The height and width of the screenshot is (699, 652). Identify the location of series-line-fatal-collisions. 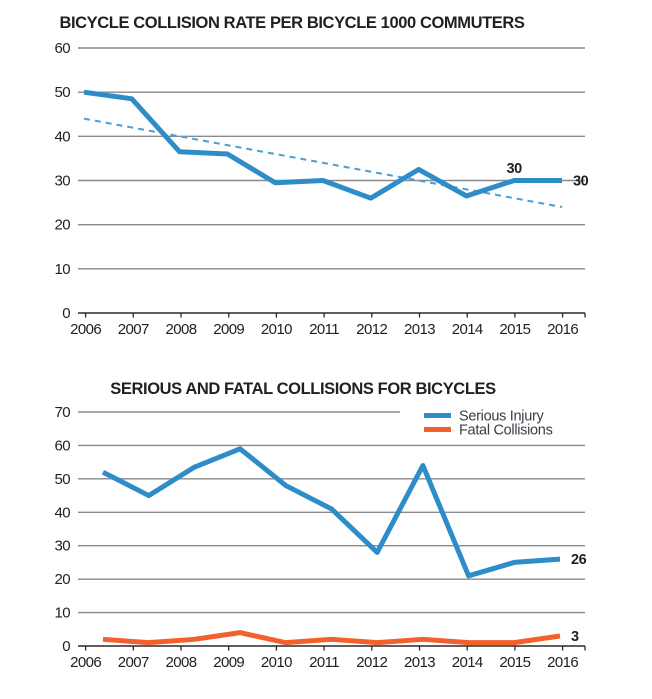
(331, 638).